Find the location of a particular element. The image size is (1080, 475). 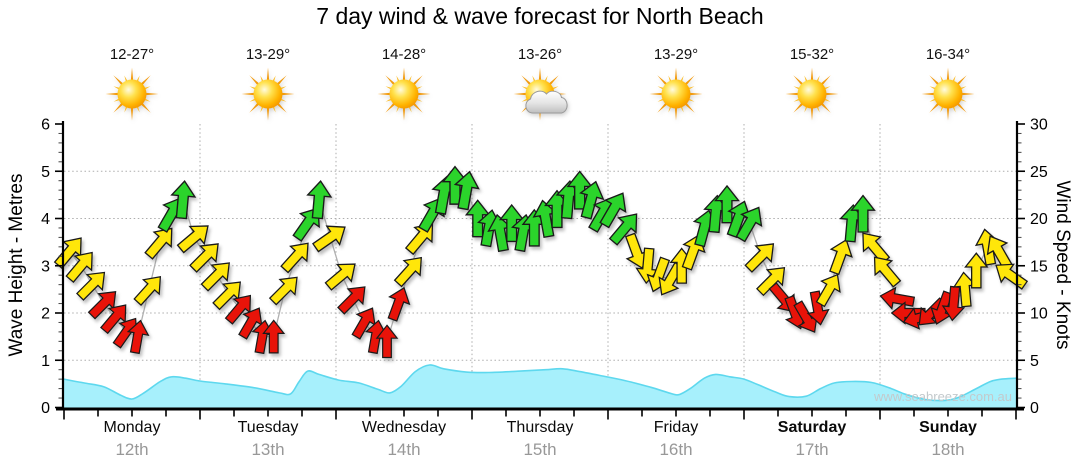

right-axis-tick-label: 15 is located at coordinates (1039, 266).